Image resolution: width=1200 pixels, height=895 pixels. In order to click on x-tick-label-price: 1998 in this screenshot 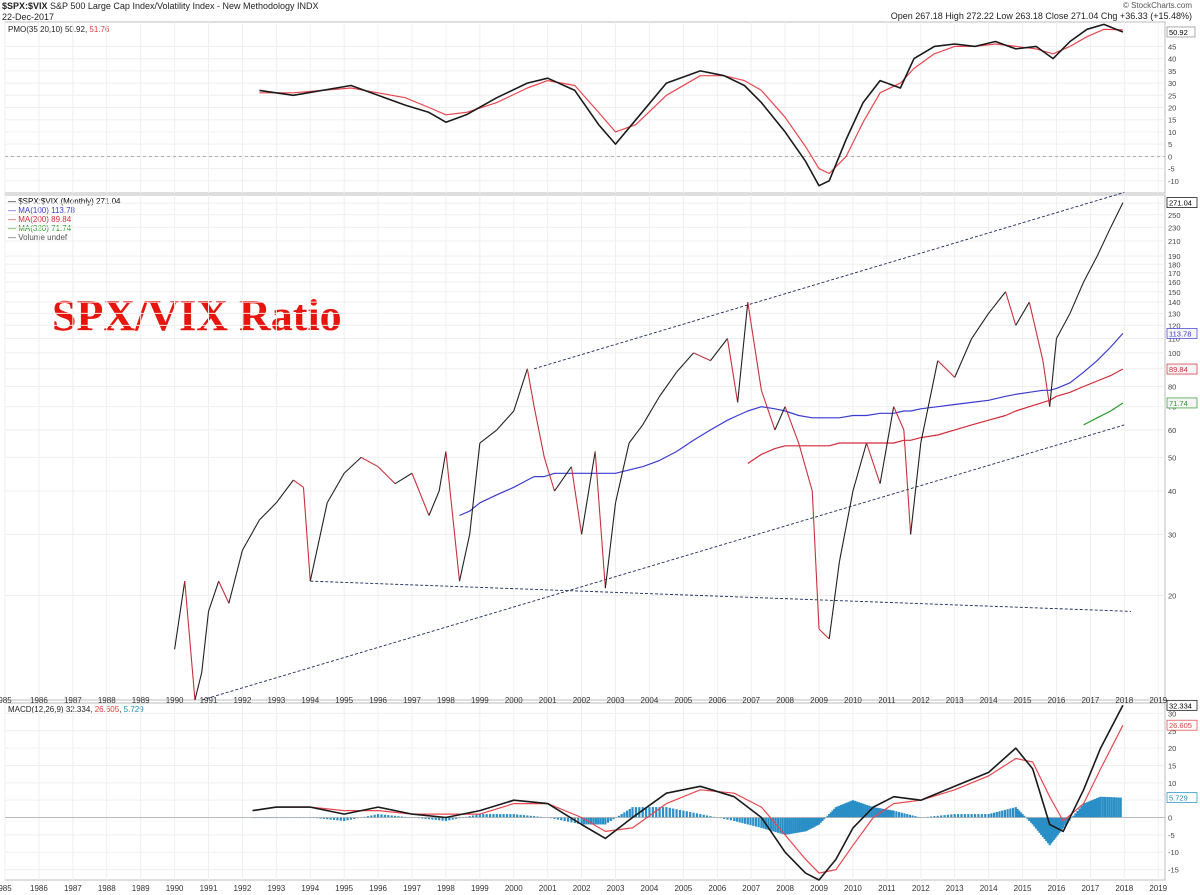, I will do `click(446, 700)`.